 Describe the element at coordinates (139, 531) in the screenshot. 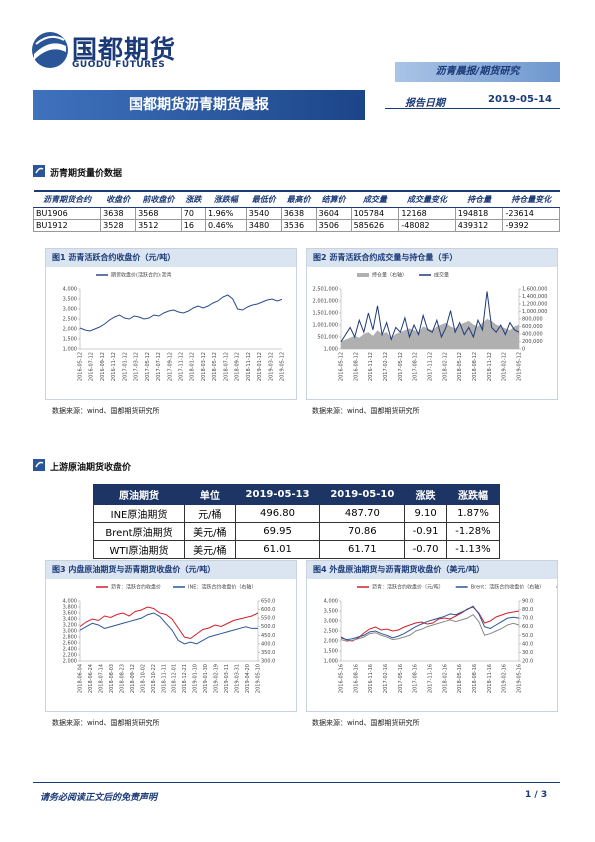

I see `table-cell: Brent原油期货` at that location.